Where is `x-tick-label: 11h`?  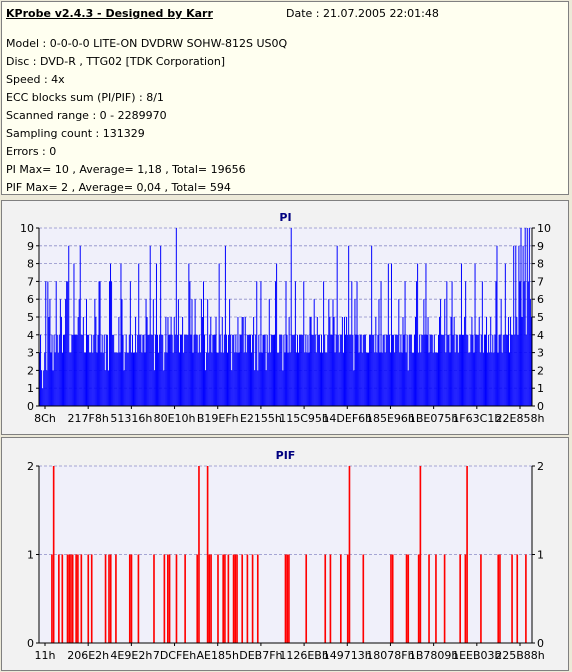 x-tick-label: 11h is located at coordinates (45, 655).